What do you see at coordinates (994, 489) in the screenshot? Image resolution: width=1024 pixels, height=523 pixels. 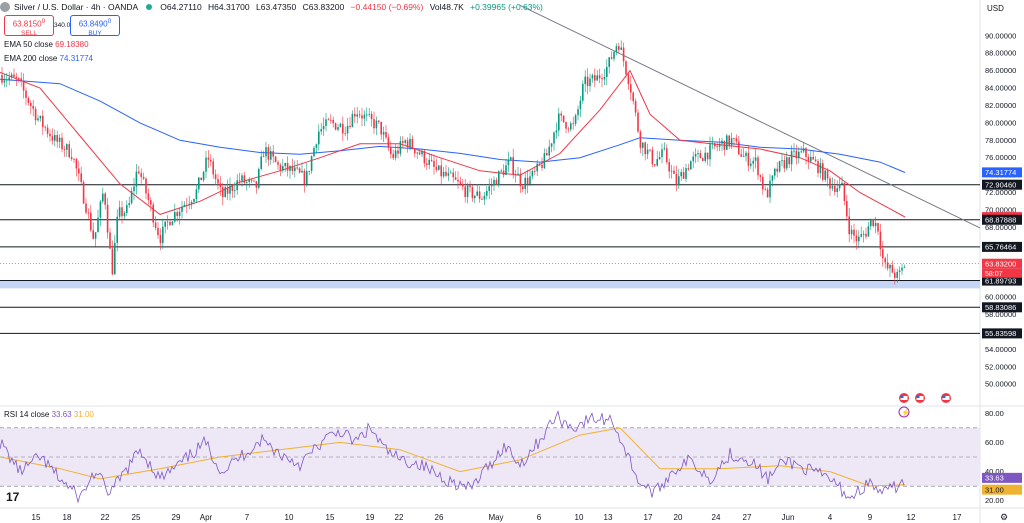 I see `rsi-value-text: 31.00` at bounding box center [994, 489].